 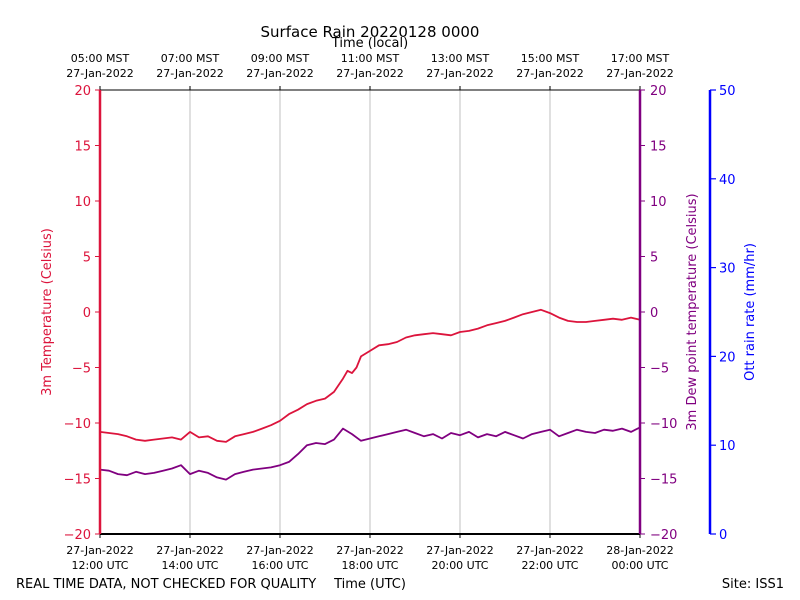 I want to click on temperature-tick-label: −15, so click(x=77, y=480).